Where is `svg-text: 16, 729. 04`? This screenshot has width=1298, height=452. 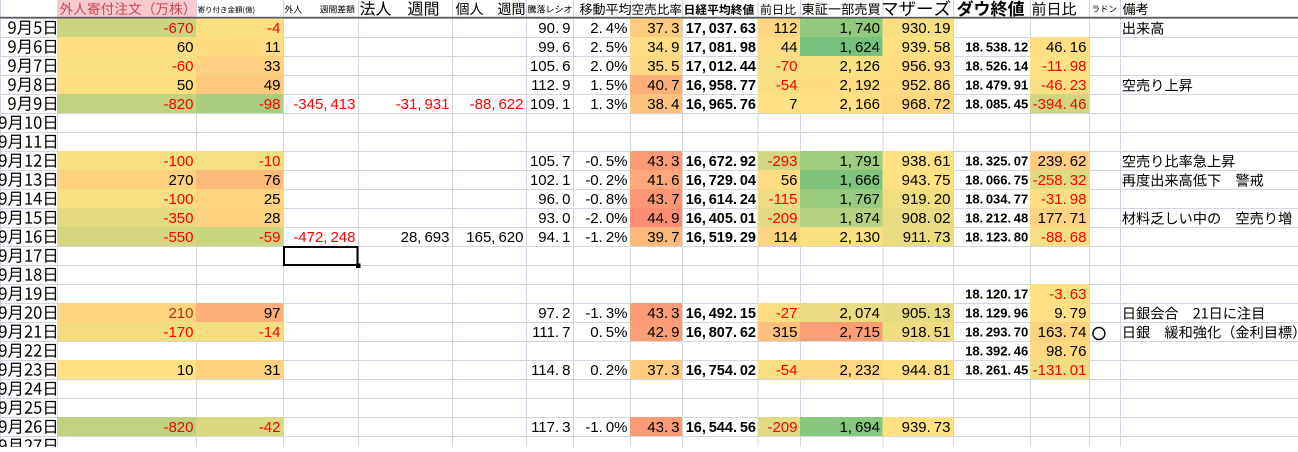 svg-text: 16, 729. 04 is located at coordinates (721, 181).